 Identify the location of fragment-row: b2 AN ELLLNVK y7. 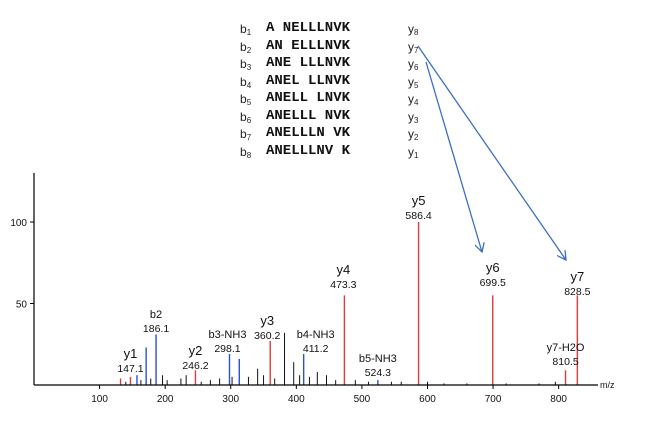
(340, 47).